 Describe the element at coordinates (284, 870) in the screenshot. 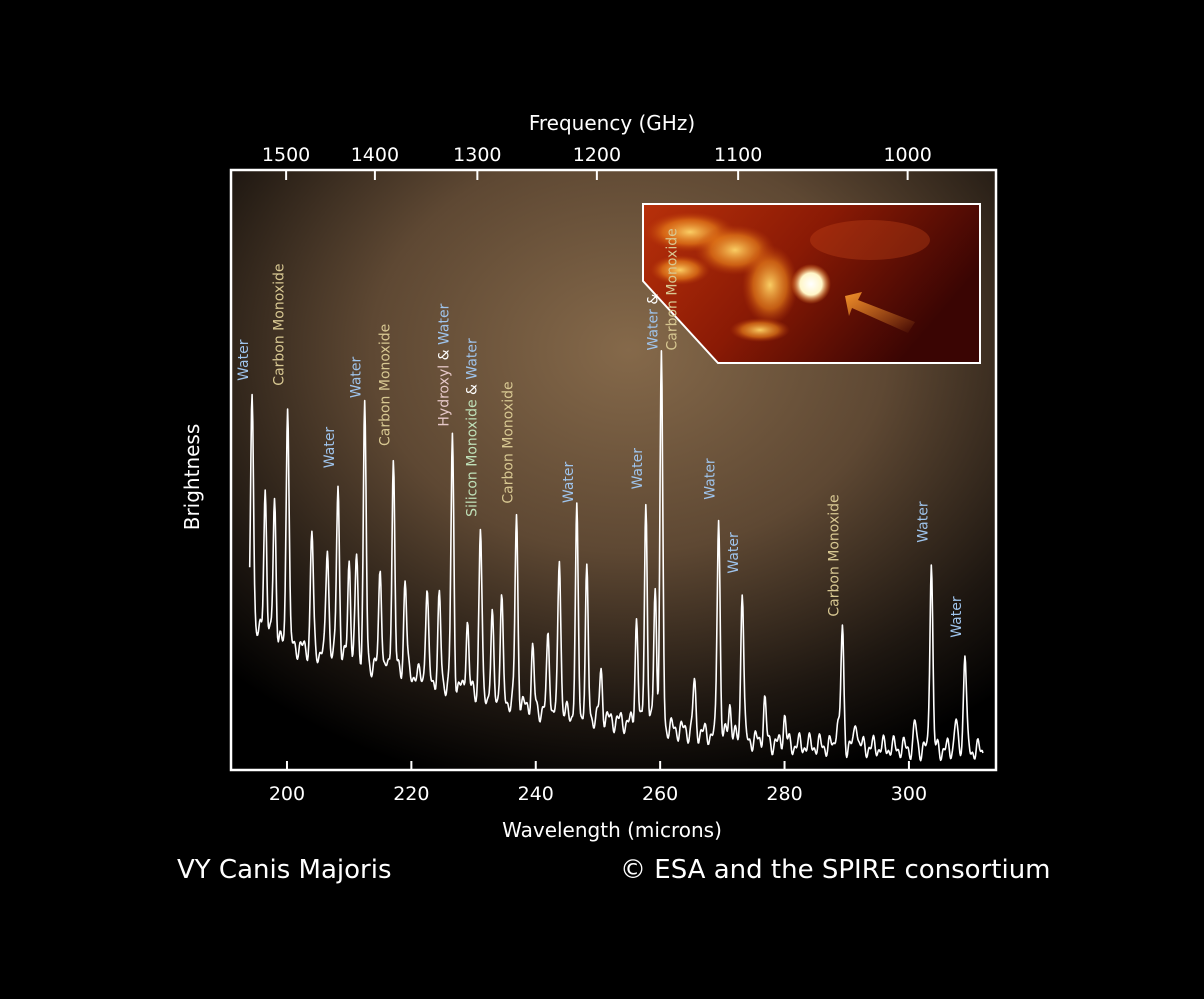

I see `object-name: VY Canis Majoris` at that location.